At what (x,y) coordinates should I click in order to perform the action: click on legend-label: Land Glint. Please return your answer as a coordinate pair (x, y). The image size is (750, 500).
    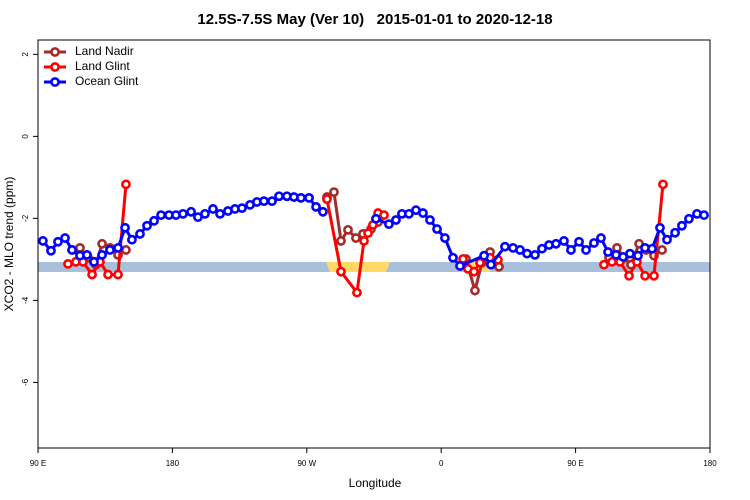
    Looking at the image, I should click on (102, 66).